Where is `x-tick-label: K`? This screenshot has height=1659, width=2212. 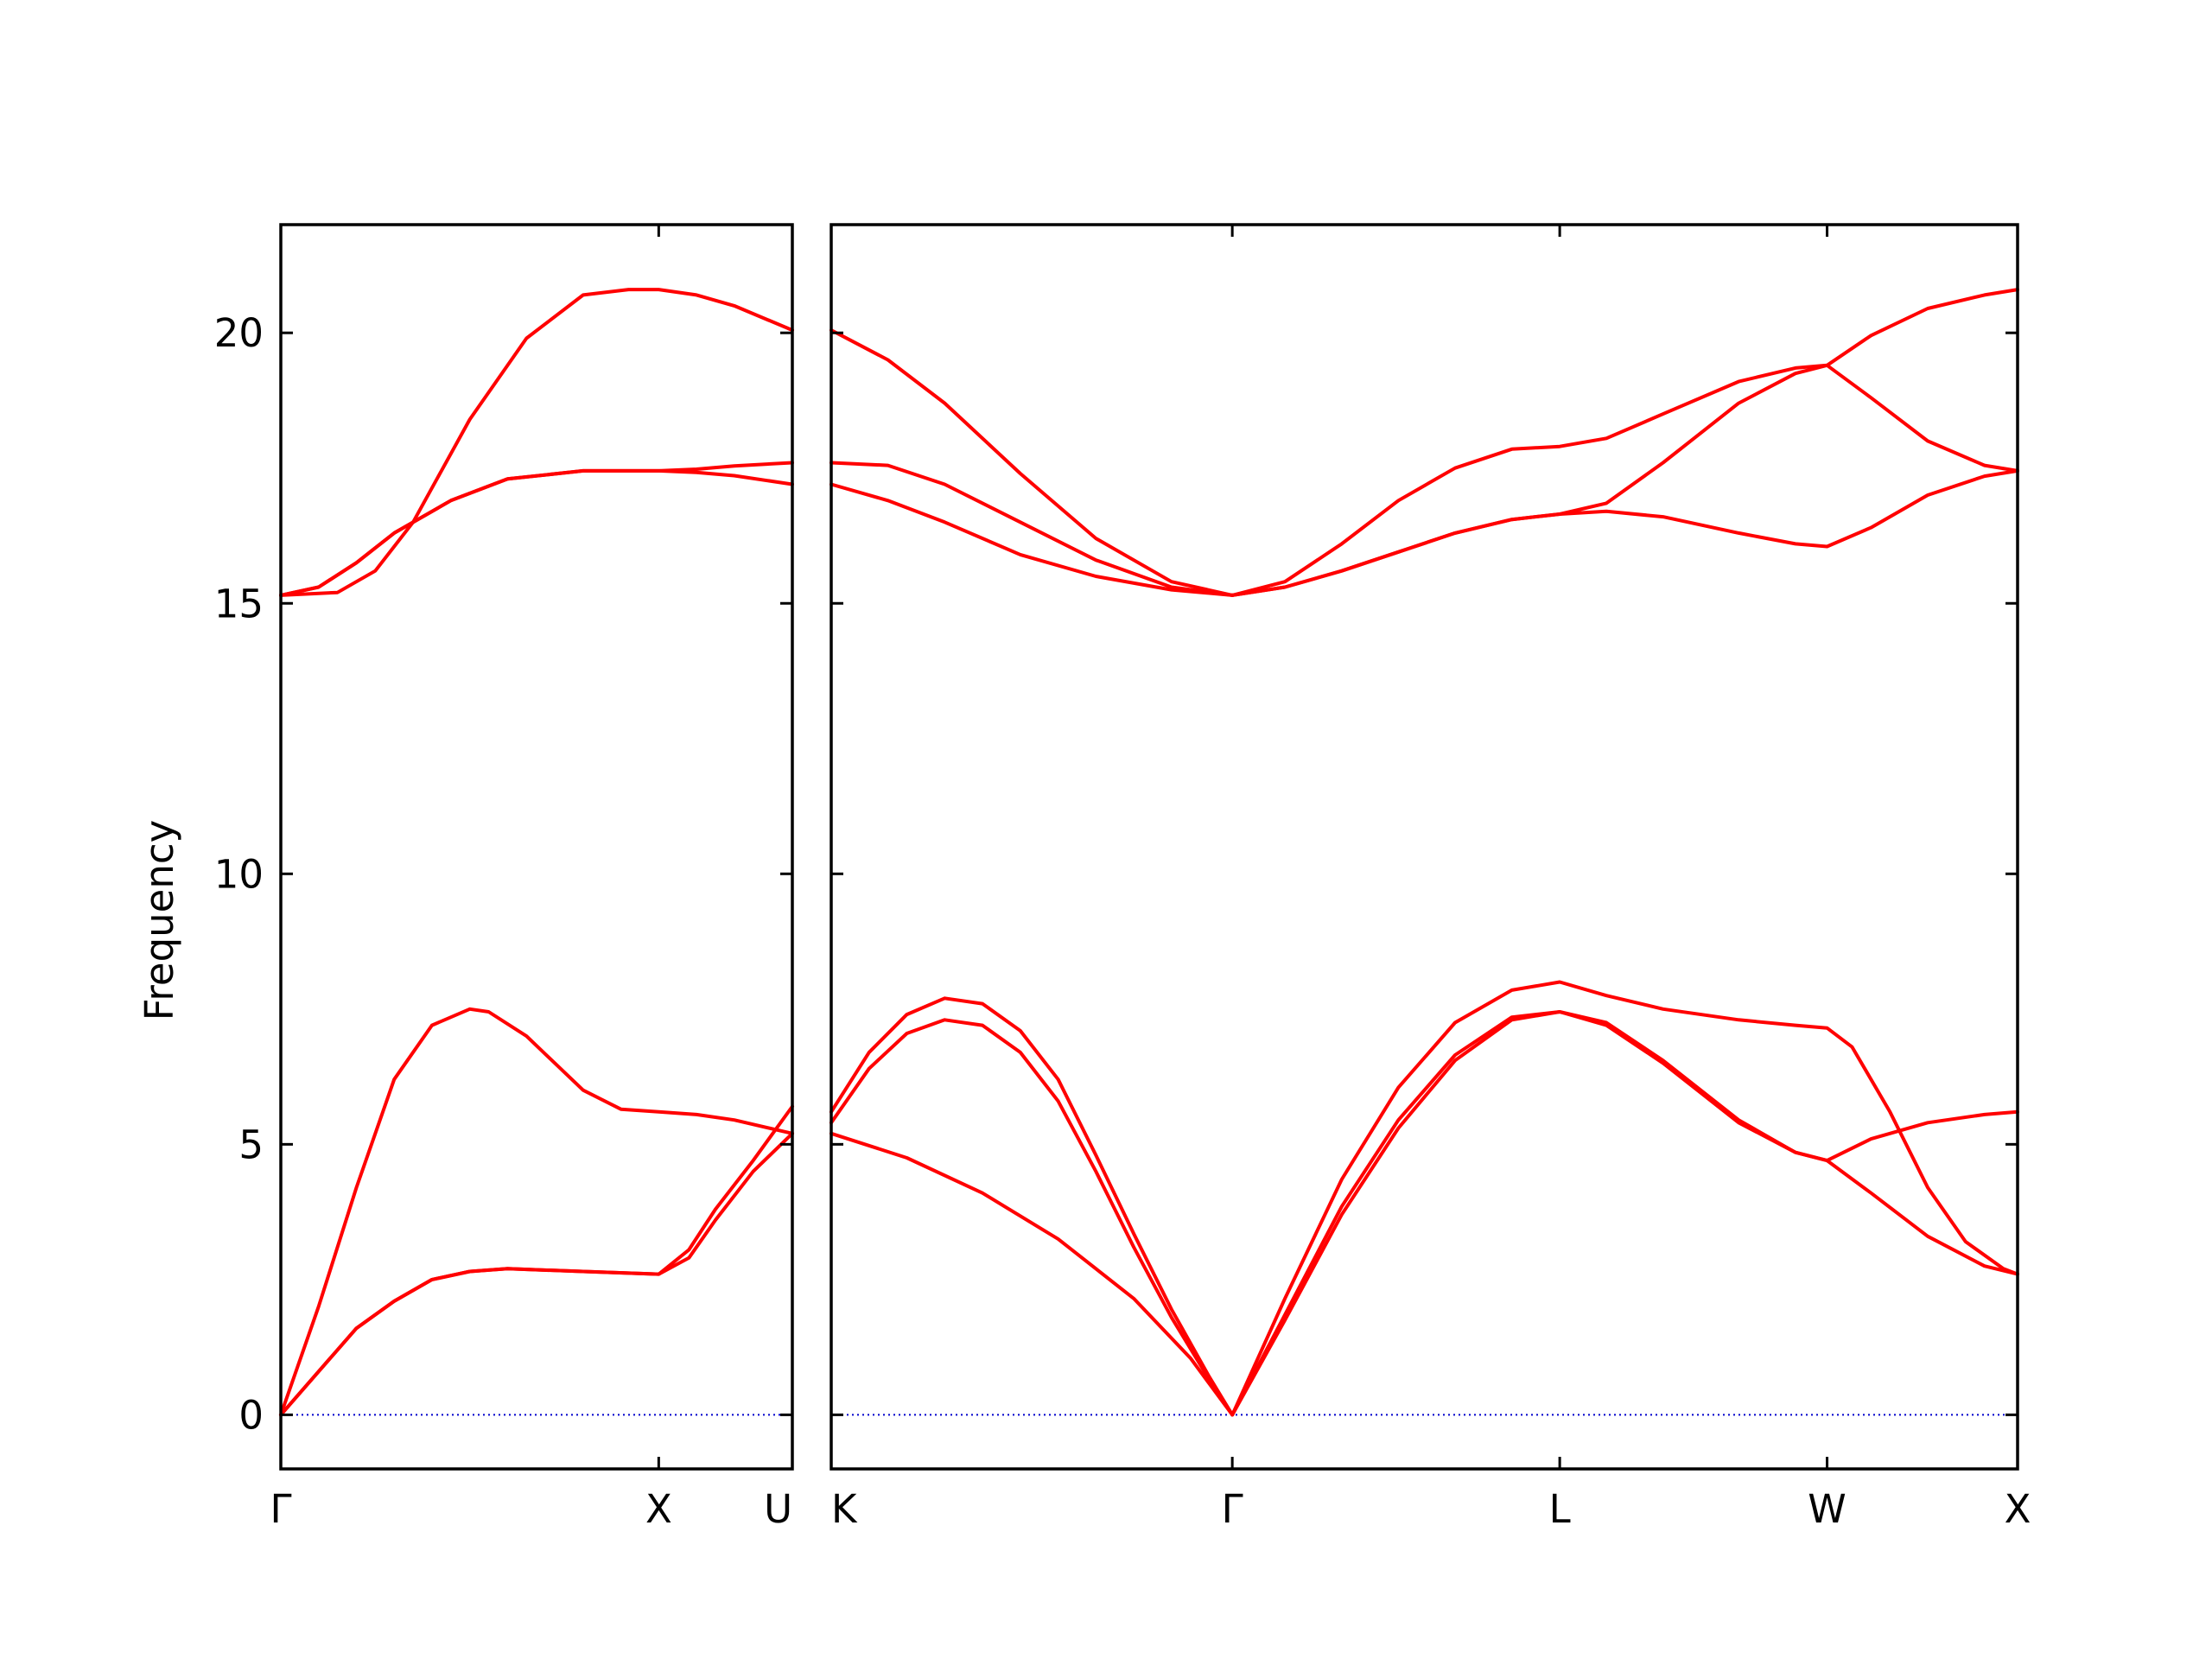 x-tick-label: K is located at coordinates (844, 1509).